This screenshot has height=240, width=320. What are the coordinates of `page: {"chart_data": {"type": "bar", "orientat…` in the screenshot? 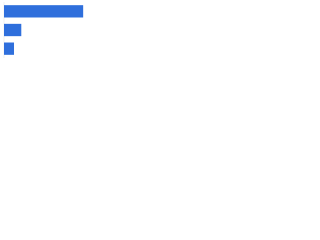 It's located at (50, 35).